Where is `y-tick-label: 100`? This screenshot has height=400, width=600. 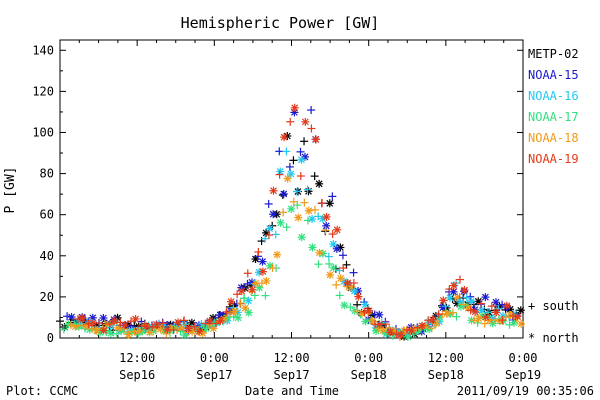 y-tick-label: 100 is located at coordinates (43, 132).